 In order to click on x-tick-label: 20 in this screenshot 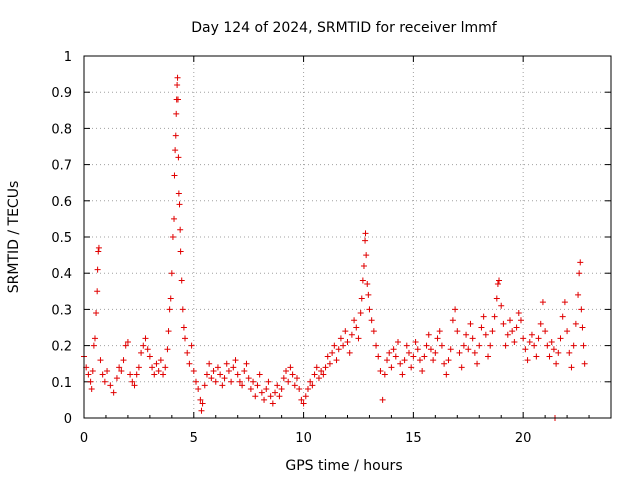, I will do `click(523, 438)`.